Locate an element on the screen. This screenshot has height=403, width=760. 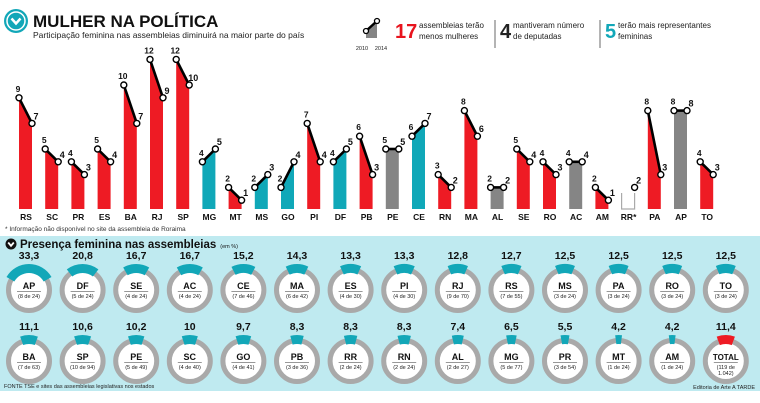
donut-state: BA is located at coordinates (29, 357).